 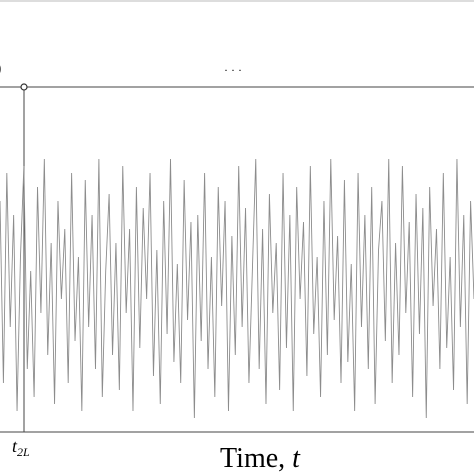 I want to click on left-fragment: ), so click(x=0, y=68).